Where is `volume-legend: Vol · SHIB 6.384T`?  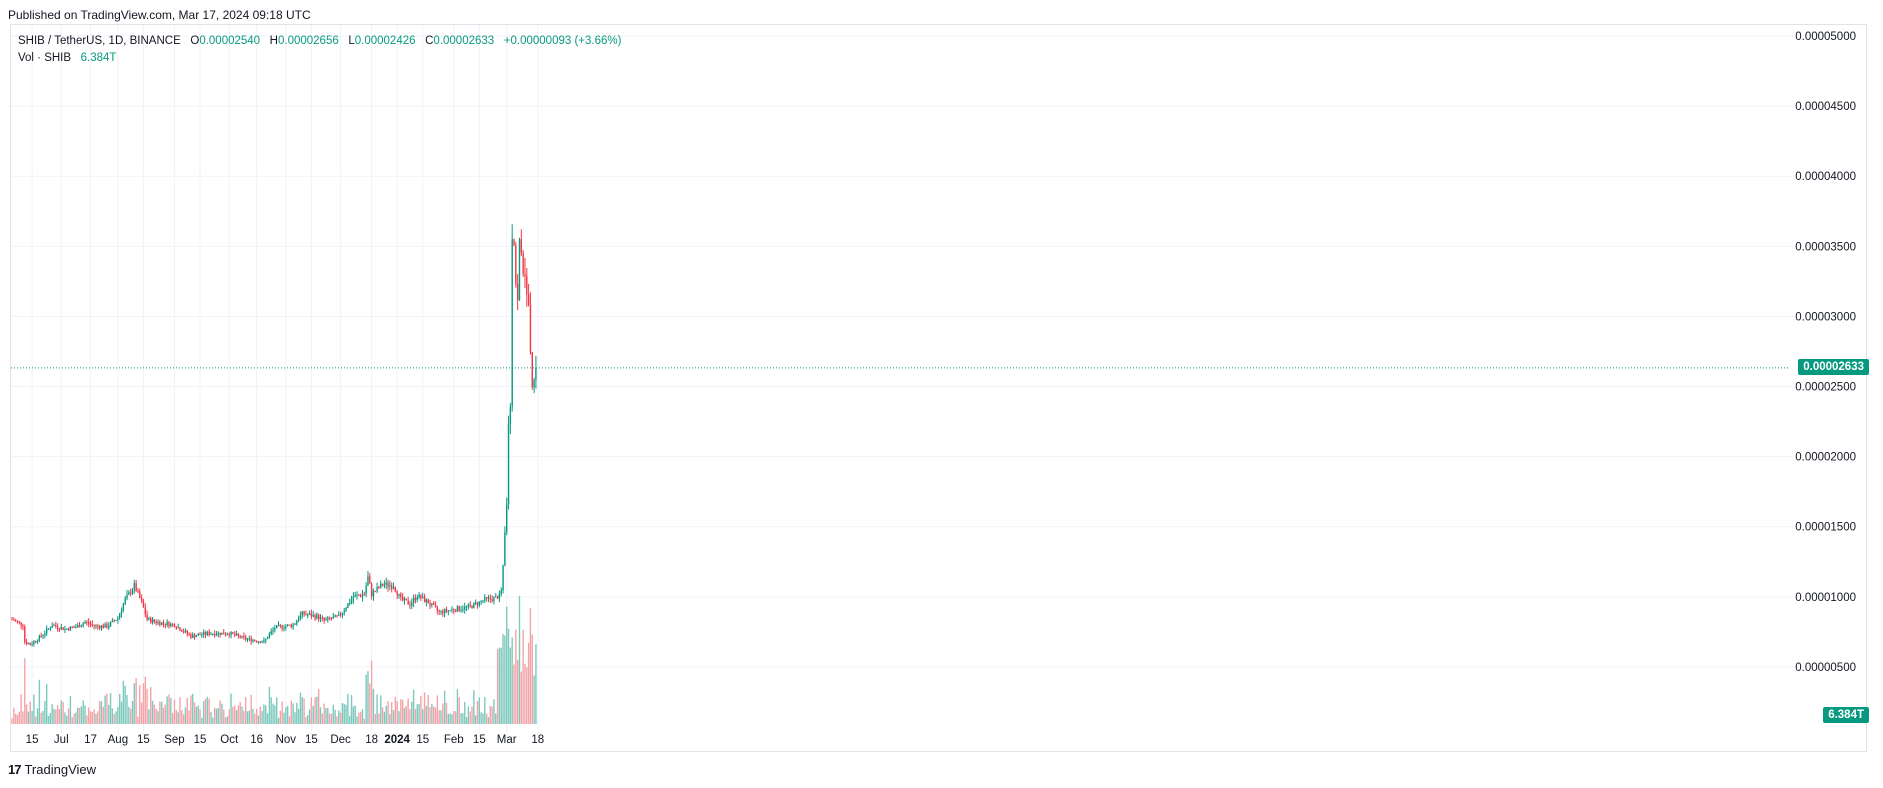
volume-legend: Vol · SHIB 6.384T is located at coordinates (67, 58).